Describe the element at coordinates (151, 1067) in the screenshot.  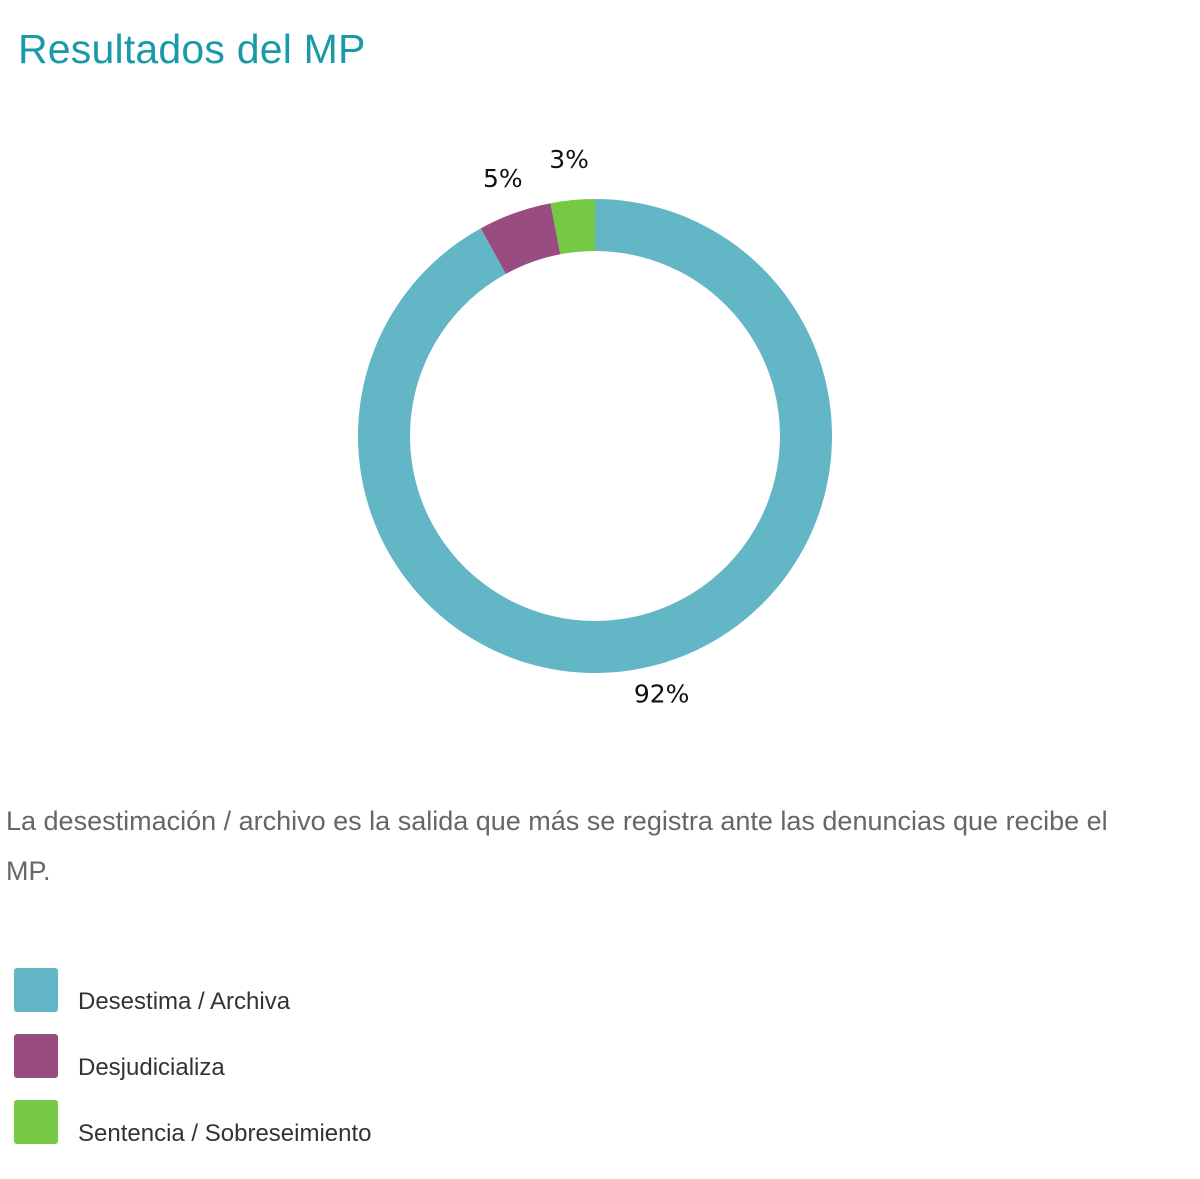
I see `legend-label: Desjudicializa` at that location.